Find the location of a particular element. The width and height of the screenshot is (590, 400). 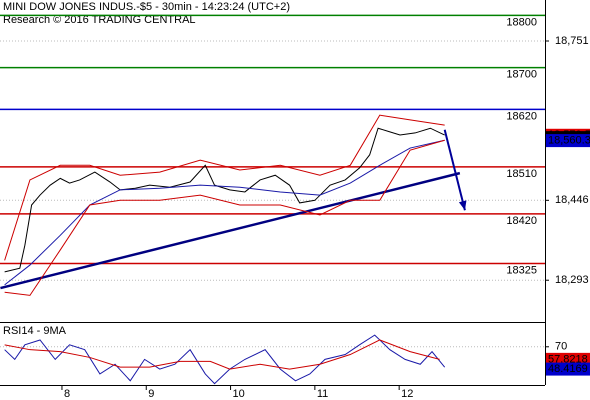

arrow-head is located at coordinates (462, 205).